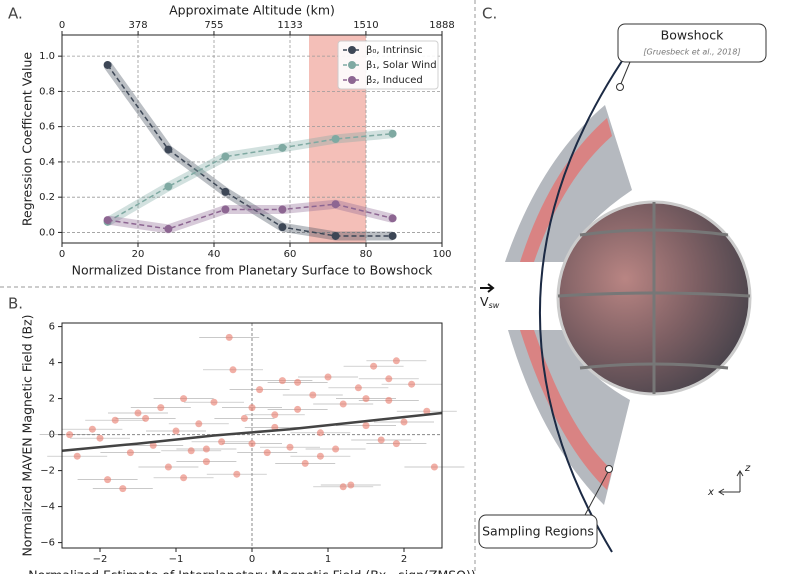 Image resolution: width=789 pixels, height=574 pixels. What do you see at coordinates (252, 432) in the screenshot?
I see `trend-line` at bounding box center [252, 432].